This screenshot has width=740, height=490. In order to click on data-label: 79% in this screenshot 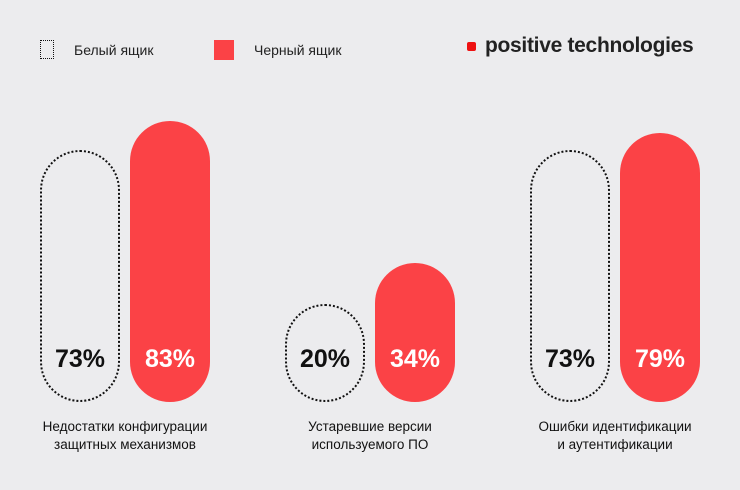, I will do `click(660, 359)`.